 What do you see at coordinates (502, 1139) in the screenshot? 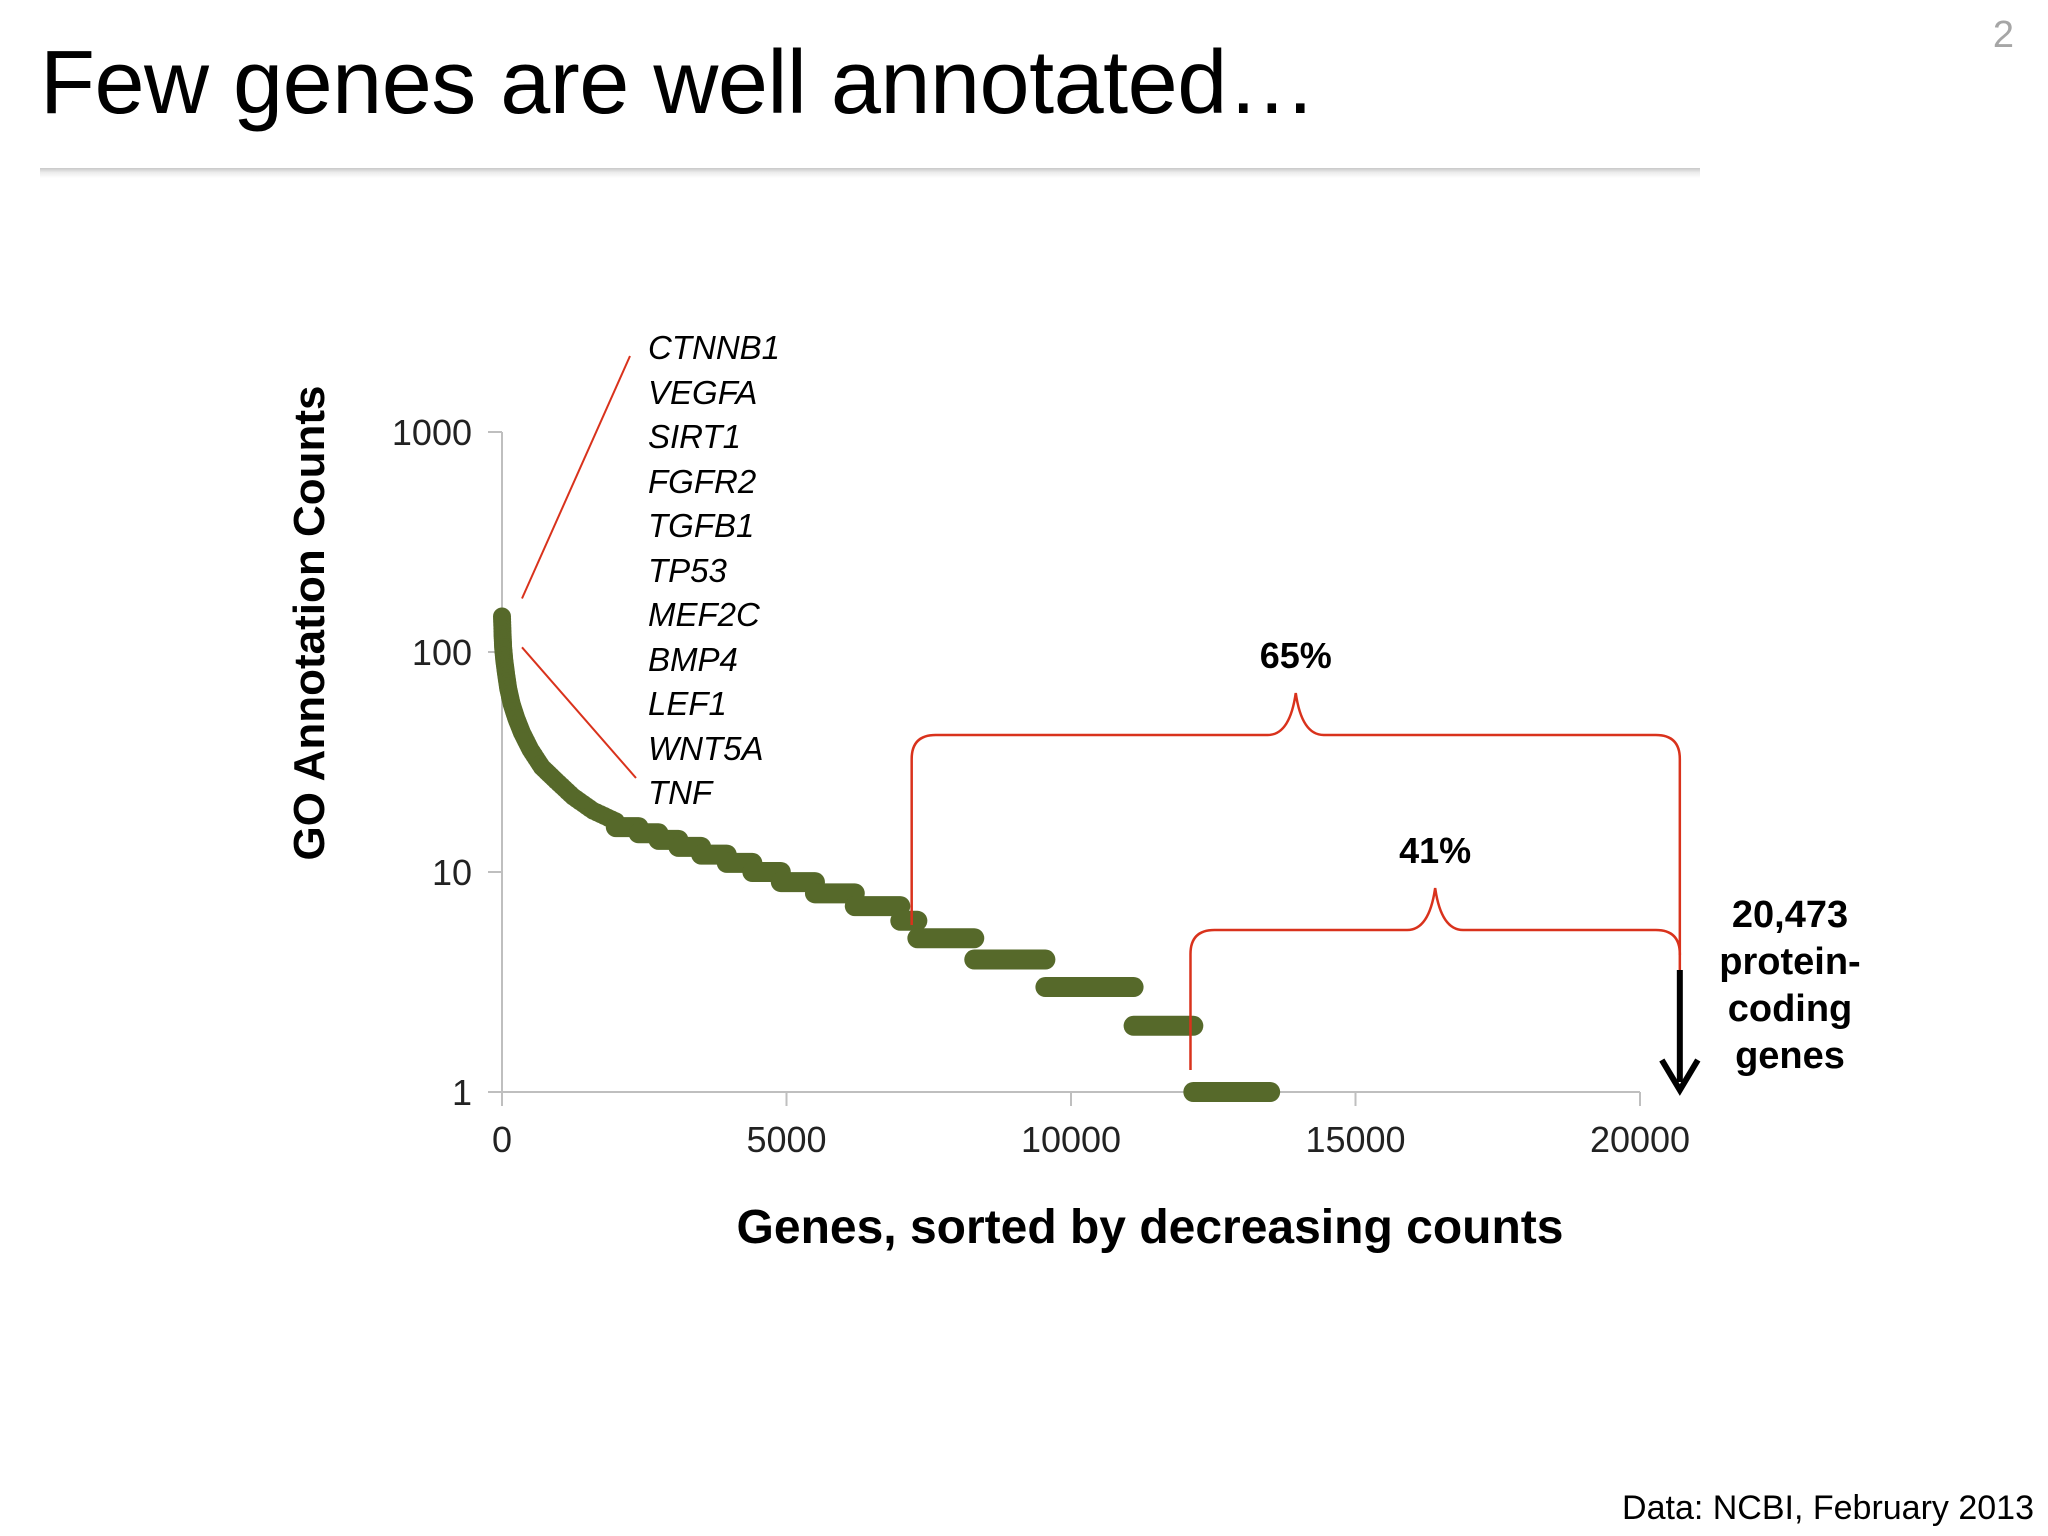
I see `x-tick-label: 0` at bounding box center [502, 1139].